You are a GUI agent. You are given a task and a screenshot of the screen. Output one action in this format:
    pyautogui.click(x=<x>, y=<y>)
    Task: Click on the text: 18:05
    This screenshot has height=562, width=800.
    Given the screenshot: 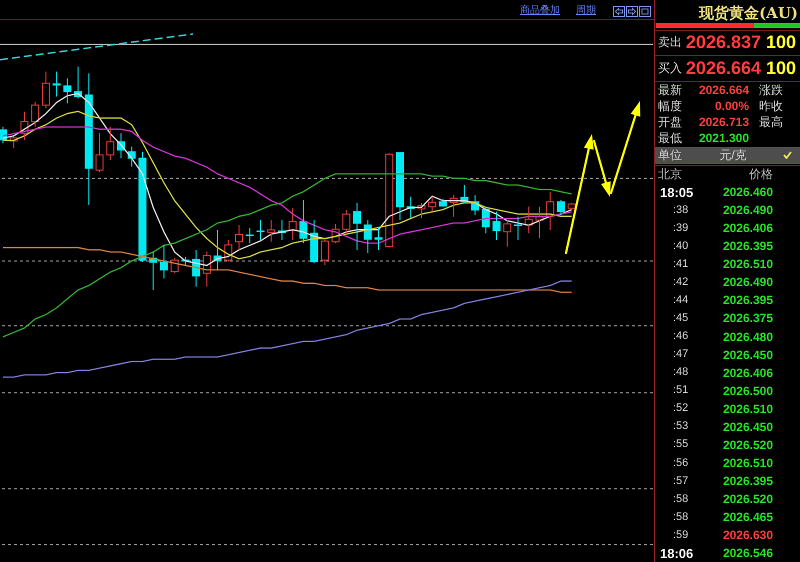 What is the action you would take?
    pyautogui.click(x=677, y=192)
    